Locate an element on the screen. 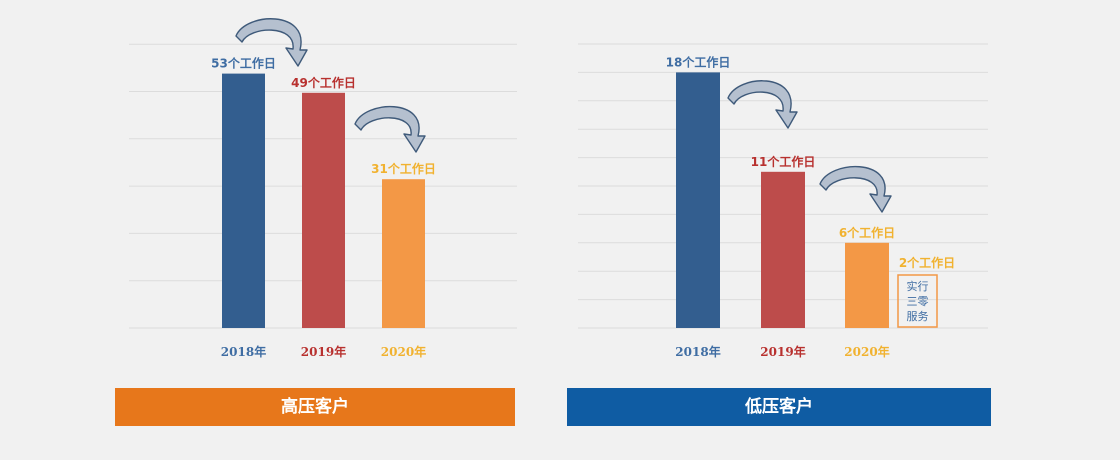 The height and width of the screenshot is (460, 1120). data-label: 6个工作日 is located at coordinates (867, 232).